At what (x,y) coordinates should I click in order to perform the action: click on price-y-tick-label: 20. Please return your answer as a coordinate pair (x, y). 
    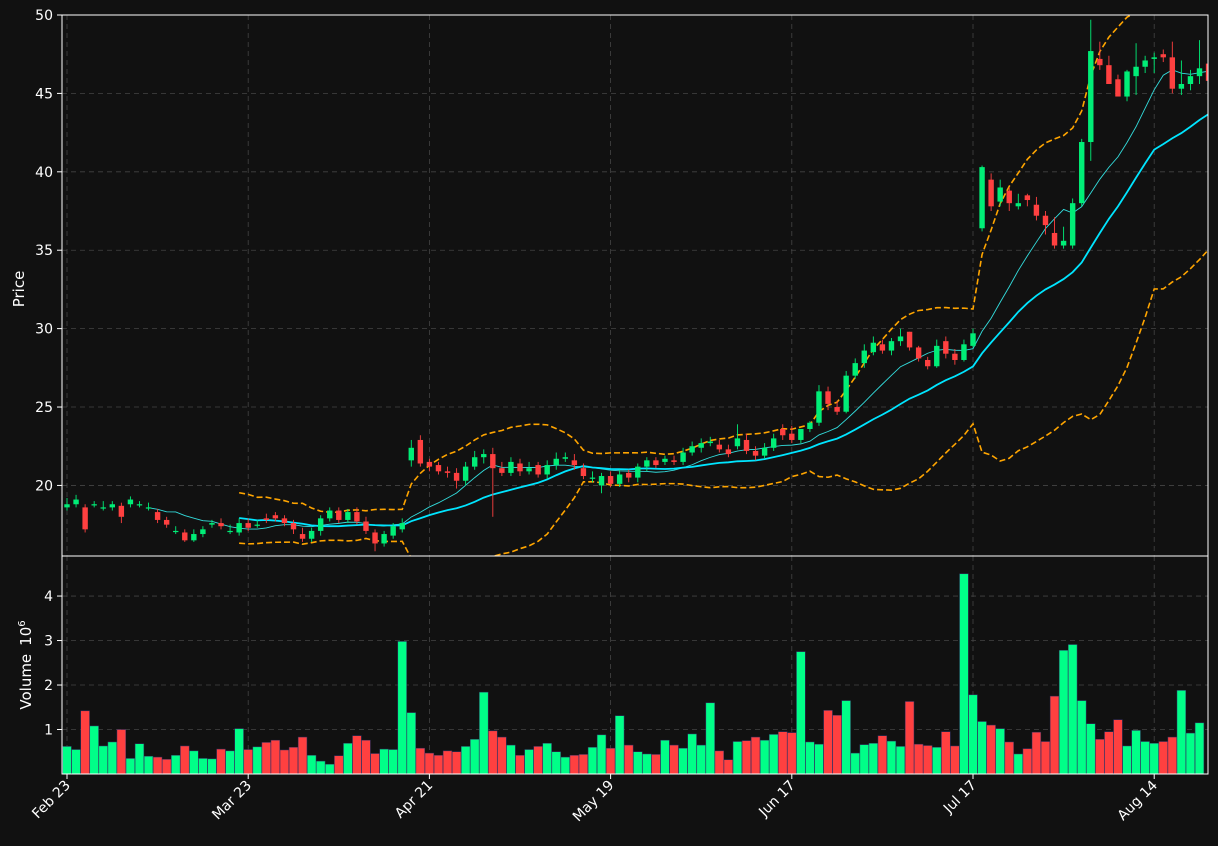
    Looking at the image, I should click on (44, 486).